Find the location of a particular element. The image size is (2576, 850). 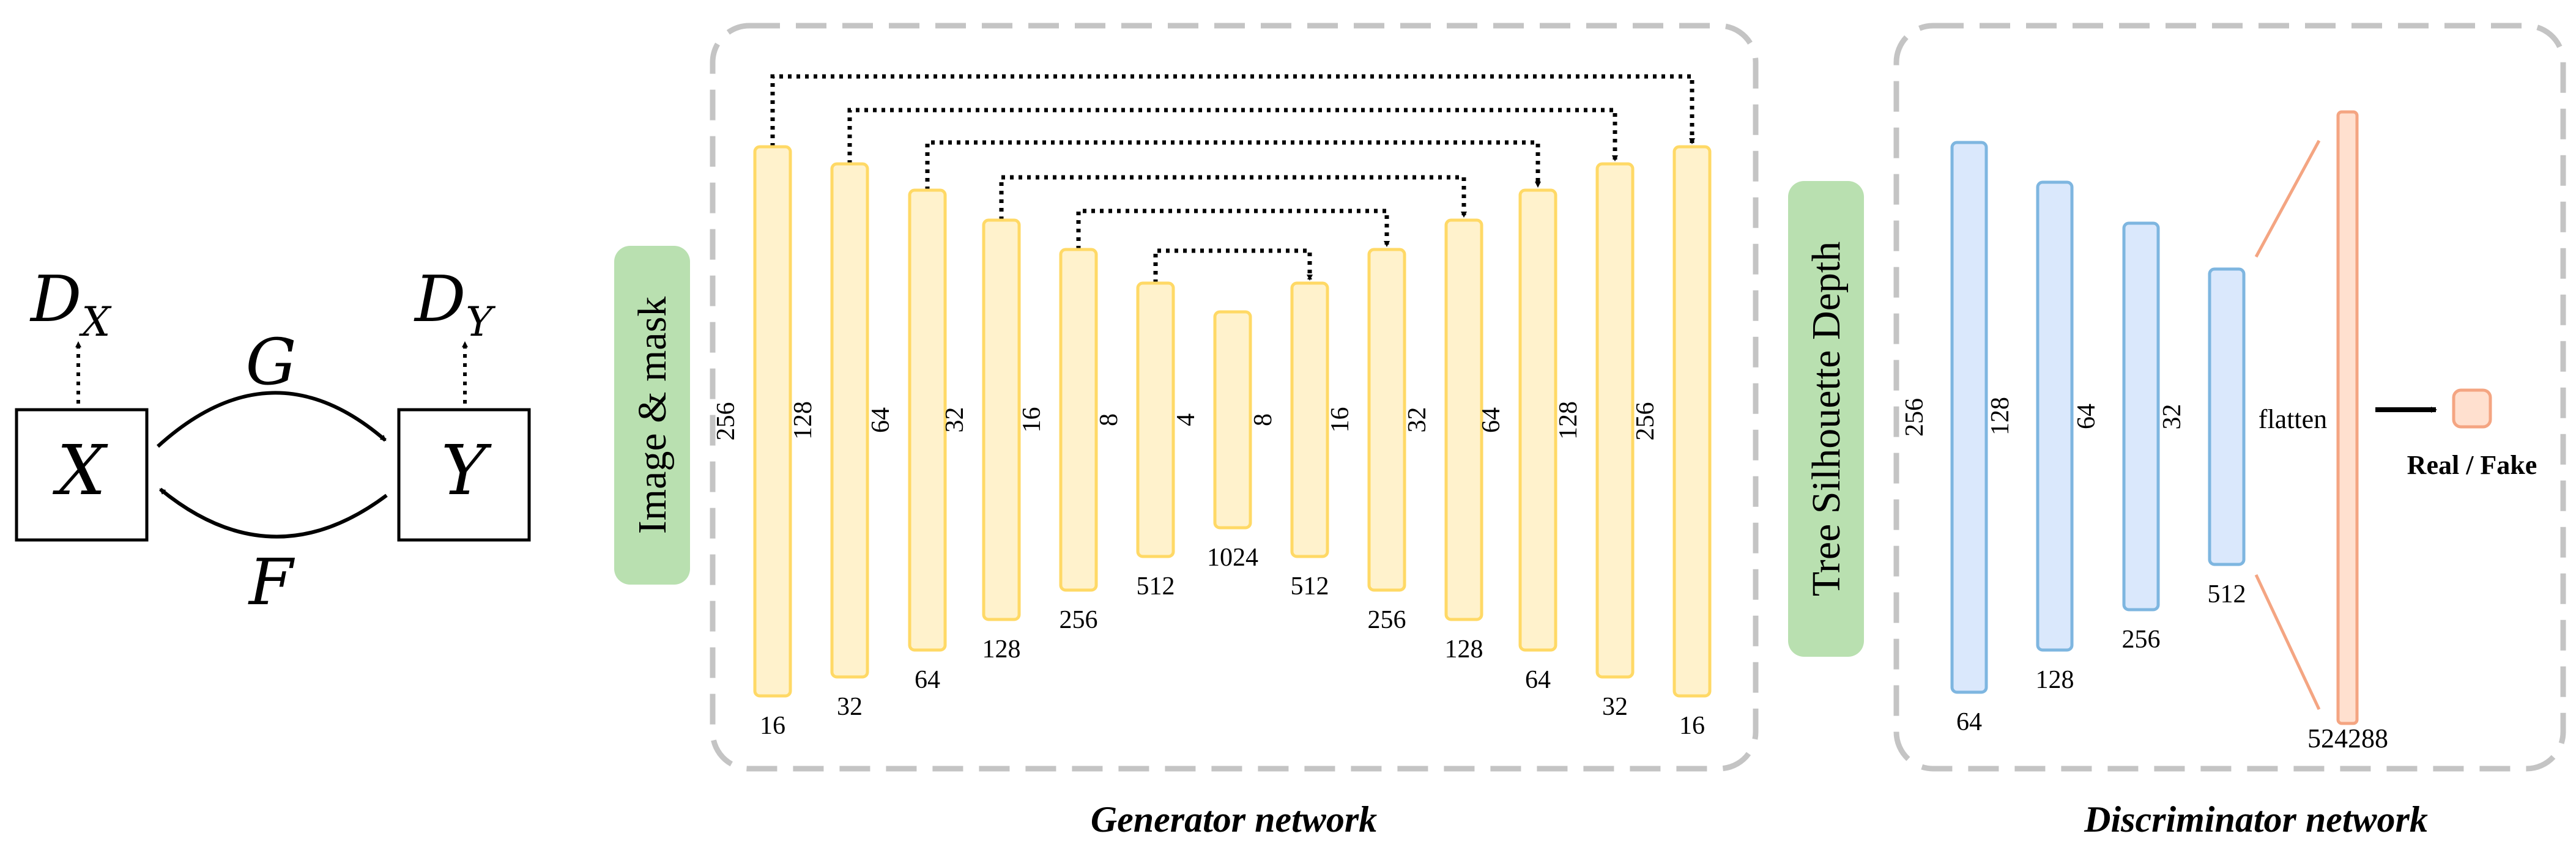

generator-output-label: Tree Silhouette Depth is located at coordinates (1826, 419).